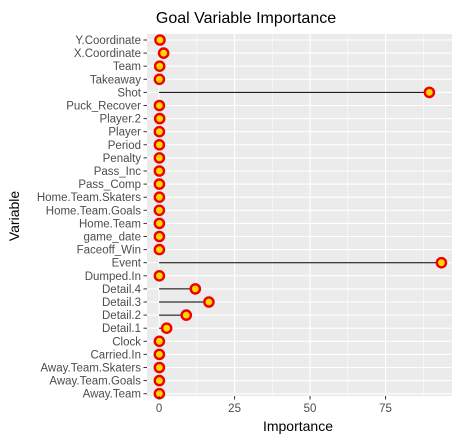 The width and height of the screenshot is (460, 445). I want to click on y-tick-label: Away.Team, so click(112, 395).